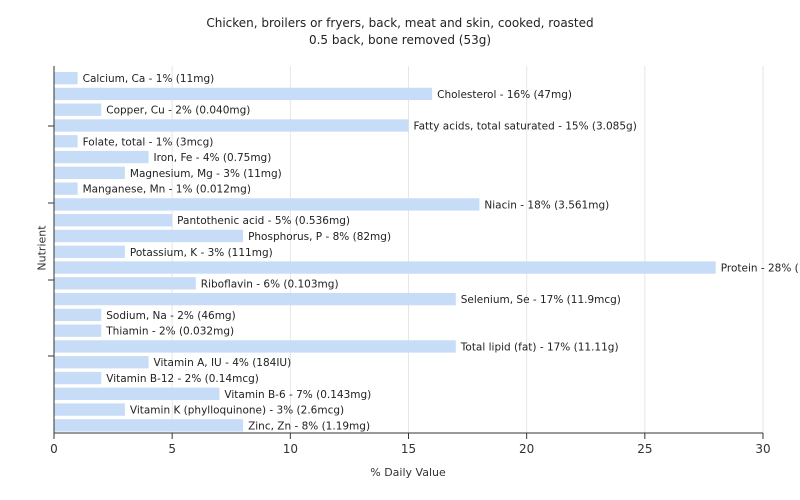 The image size is (800, 500). What do you see at coordinates (297, 395) in the screenshot?
I see `bar-label: Vitamin B-6 - 7% (0.143mg)` at bounding box center [297, 395].